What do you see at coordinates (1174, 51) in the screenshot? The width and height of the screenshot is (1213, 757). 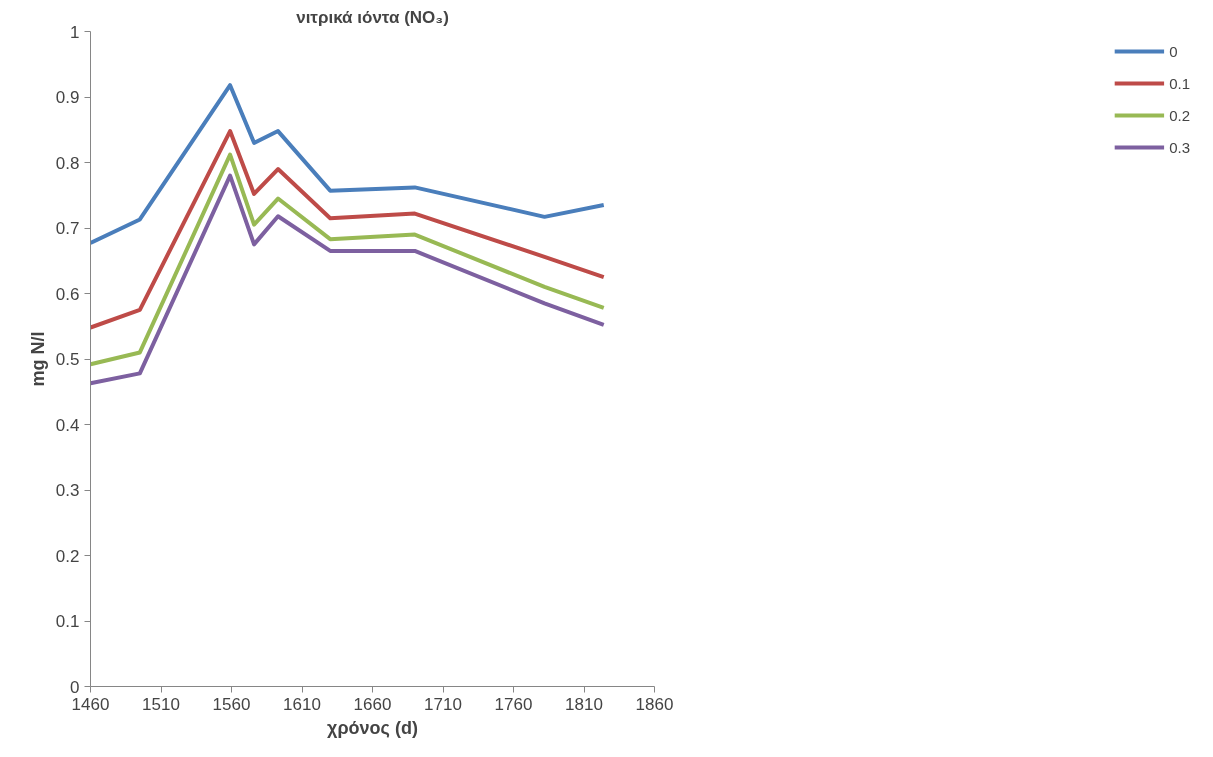 I see `legend-label: 0` at bounding box center [1174, 51].